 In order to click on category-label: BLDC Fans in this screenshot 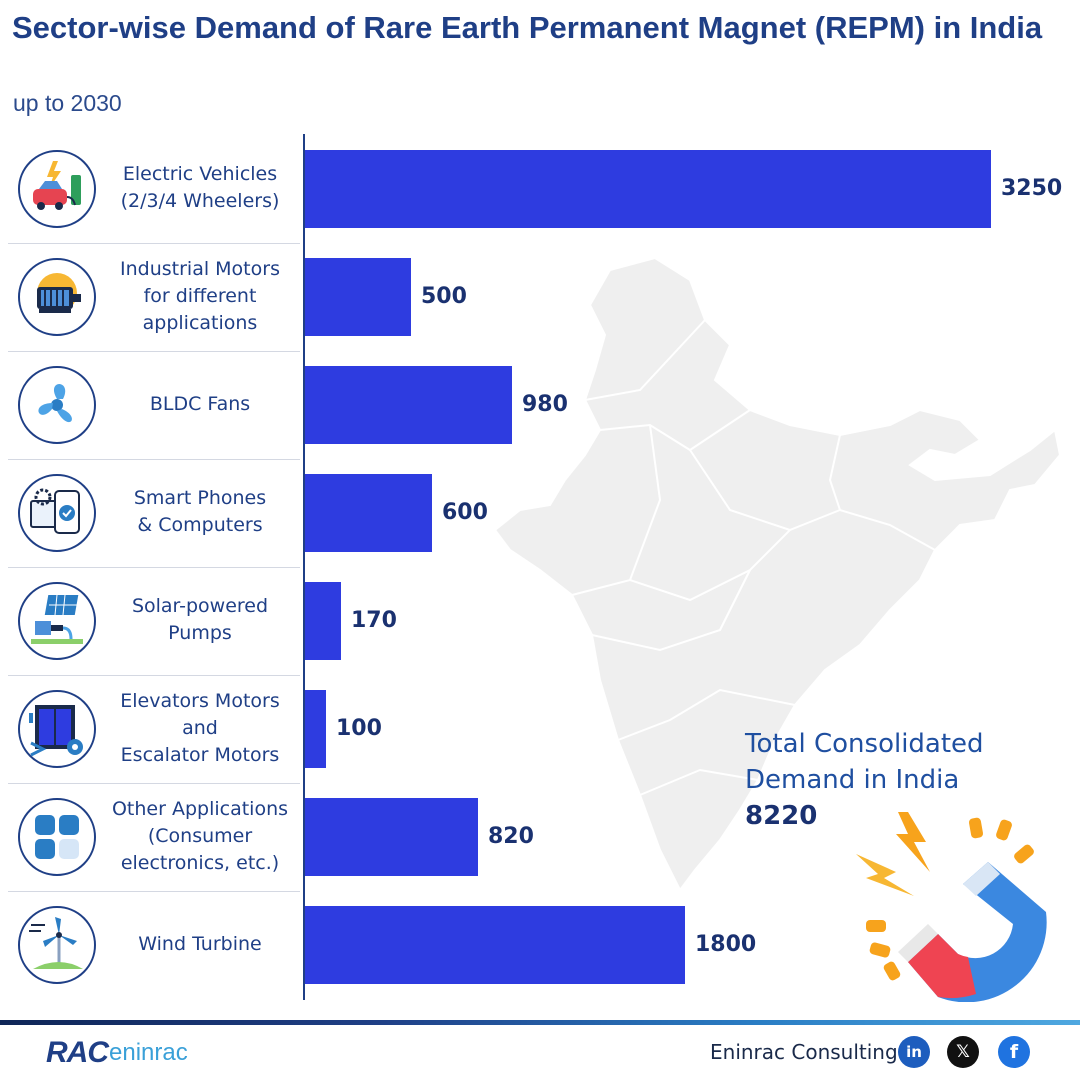, I will do `click(200, 403)`.